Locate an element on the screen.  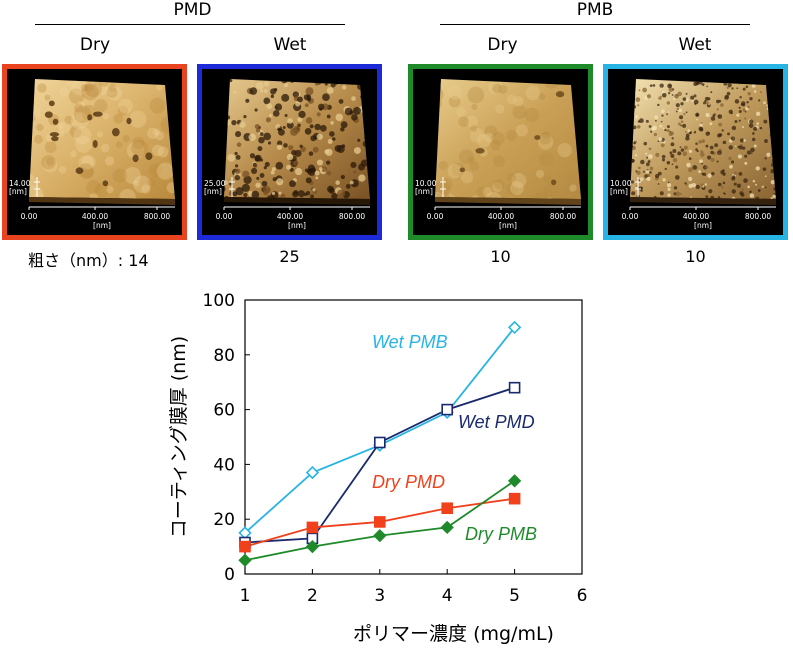
afm-panel-pmb-wet: 10.00 [nm] 0.00 400.00 800.00 [nm] is located at coordinates (695, 152).